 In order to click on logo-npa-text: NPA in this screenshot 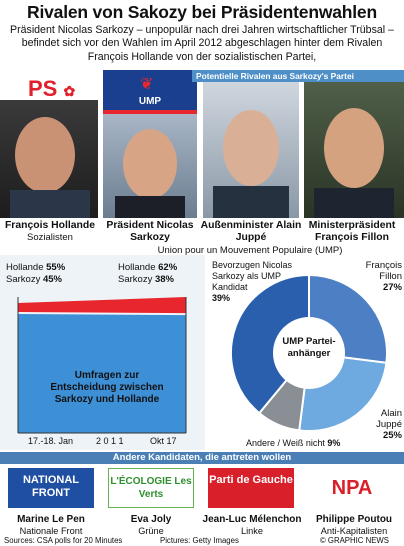, I will do `click(352, 488)`.